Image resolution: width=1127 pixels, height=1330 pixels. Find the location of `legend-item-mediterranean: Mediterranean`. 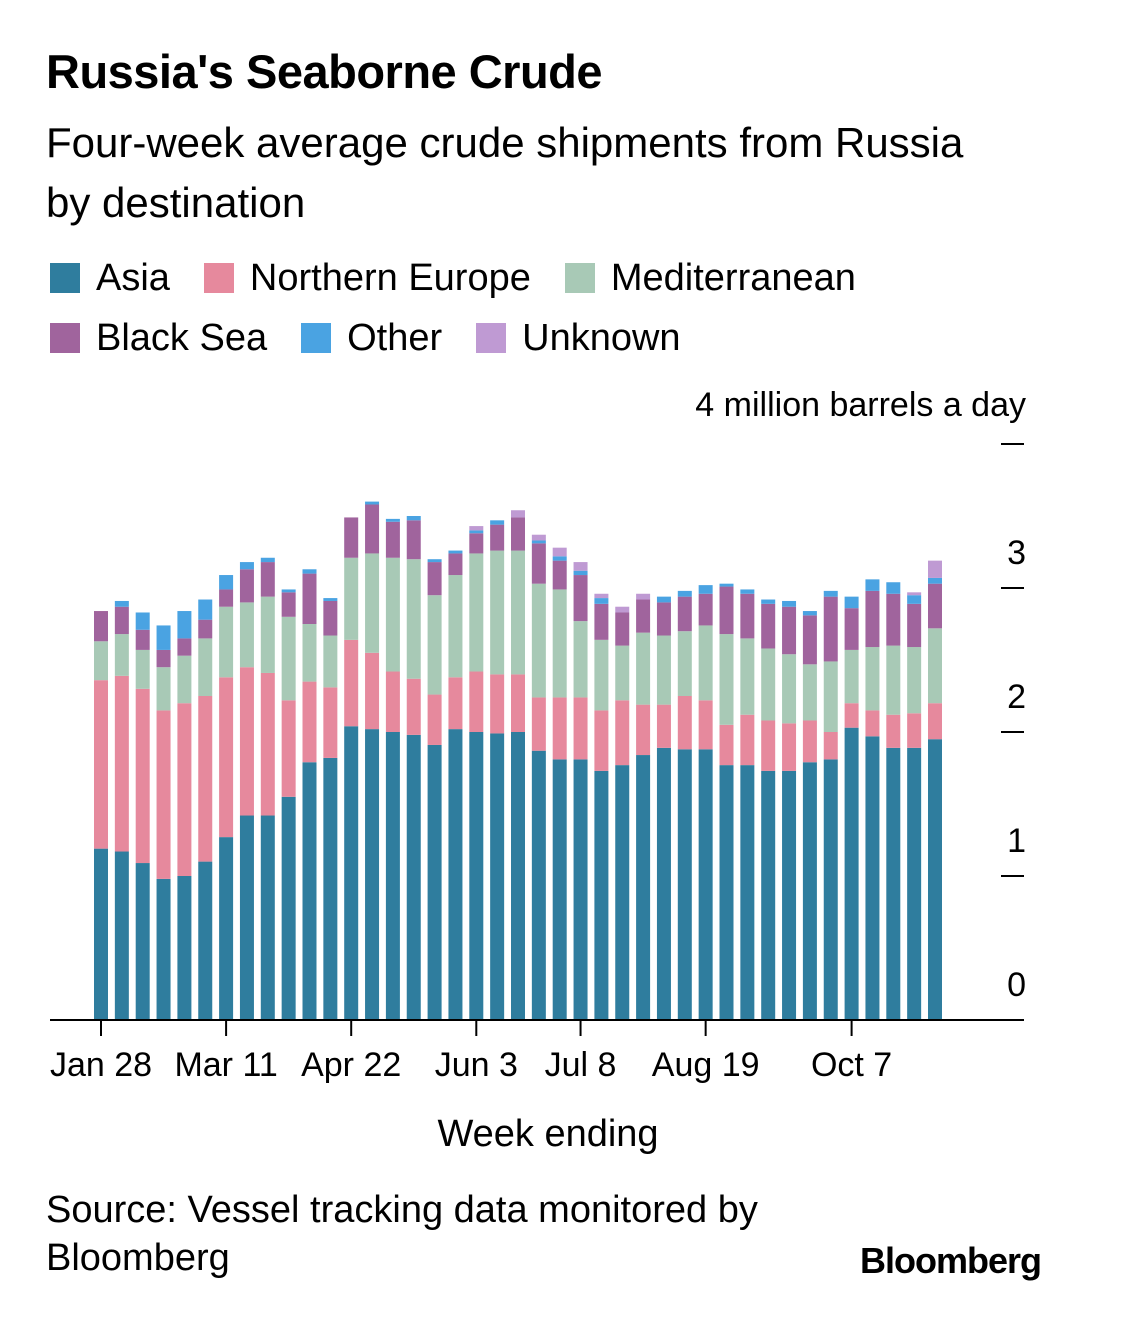

legend-item-mediterranean: Mediterranean is located at coordinates (710, 278).